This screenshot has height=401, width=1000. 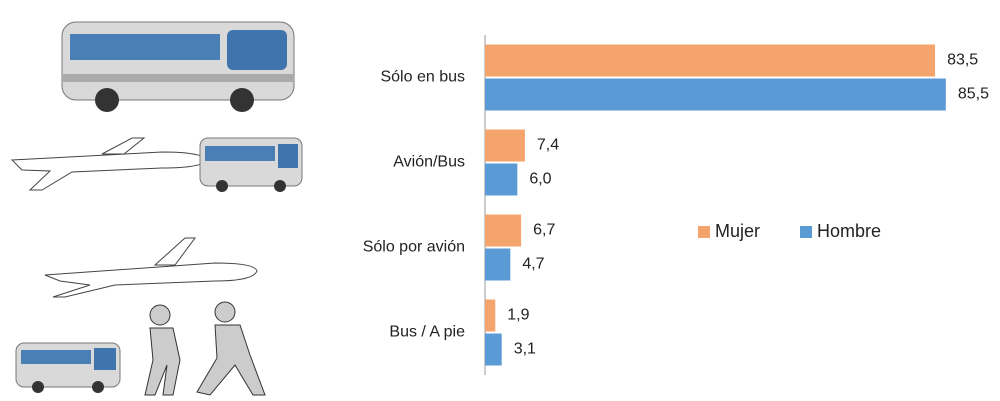 What do you see at coordinates (525, 349) in the screenshot?
I see `value-label: 3,1` at bounding box center [525, 349].